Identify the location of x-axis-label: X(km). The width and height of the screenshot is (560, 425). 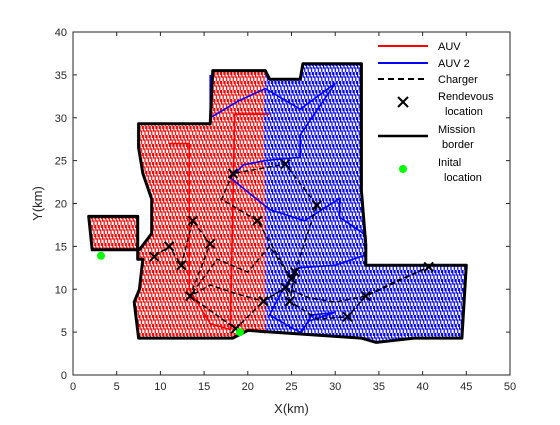
(291, 408).